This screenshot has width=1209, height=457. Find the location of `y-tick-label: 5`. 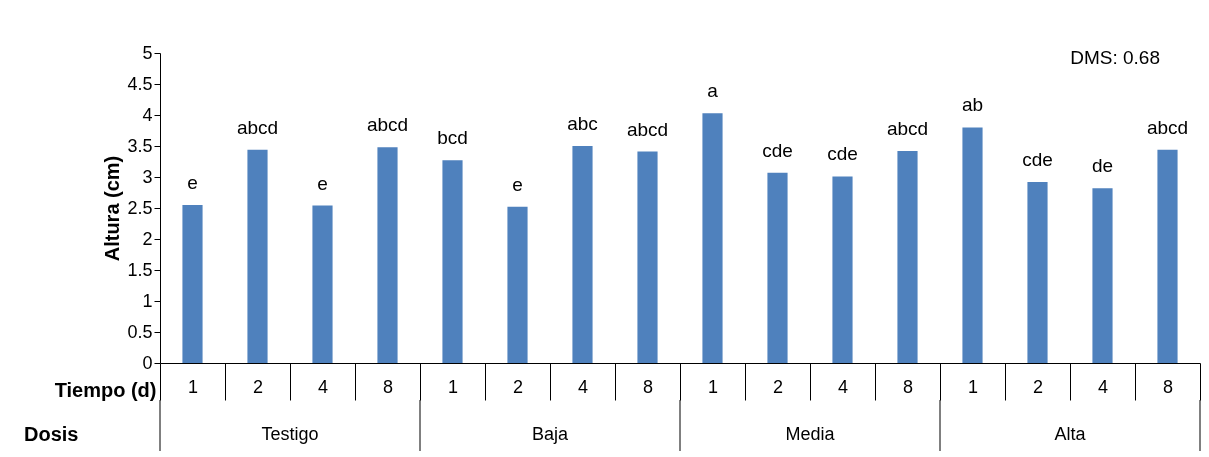

y-tick-label: 5 is located at coordinates (147, 52).